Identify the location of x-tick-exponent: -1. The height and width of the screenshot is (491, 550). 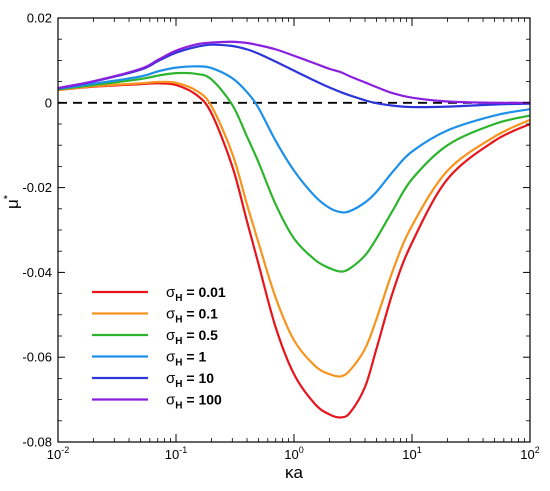
(183, 450).